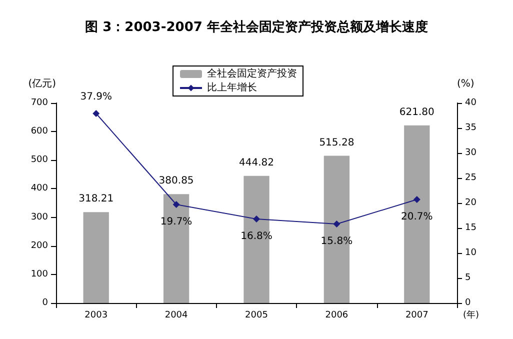 This screenshot has height=339, width=513. Describe the element at coordinates (176, 181) in the screenshot. I see `data-label: 380.85` at that location.